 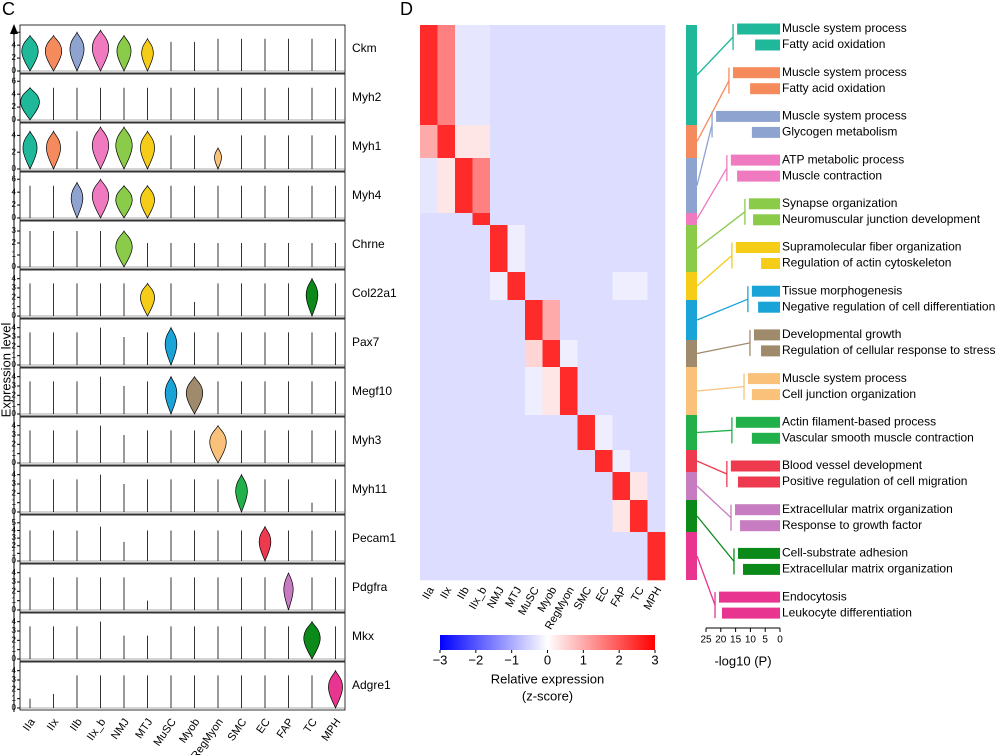 What do you see at coordinates (367, 440) in the screenshot?
I see `gene-label: Myh3` at bounding box center [367, 440].